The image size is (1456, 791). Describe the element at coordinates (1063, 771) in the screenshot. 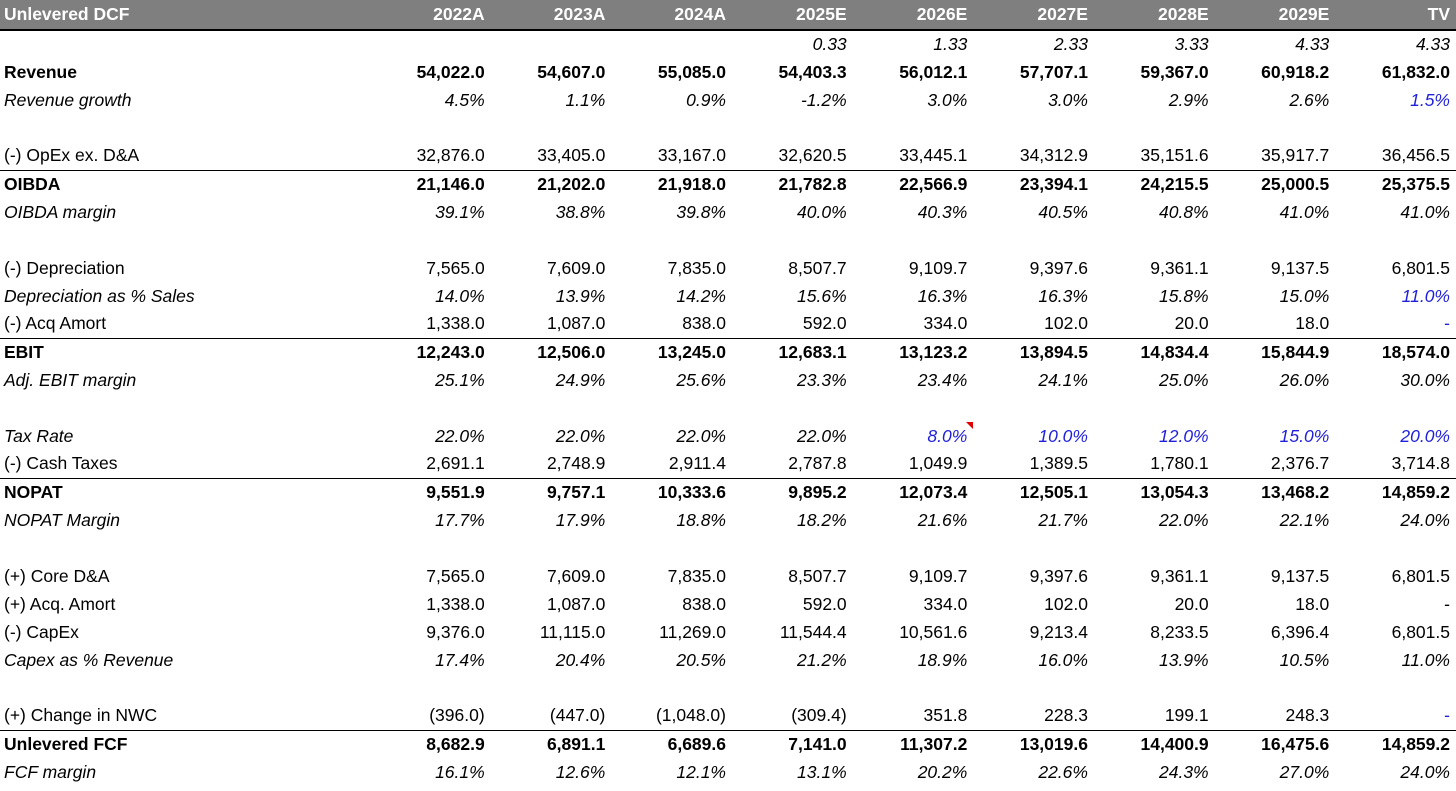

I see `value-cell: 22.6%` at that location.